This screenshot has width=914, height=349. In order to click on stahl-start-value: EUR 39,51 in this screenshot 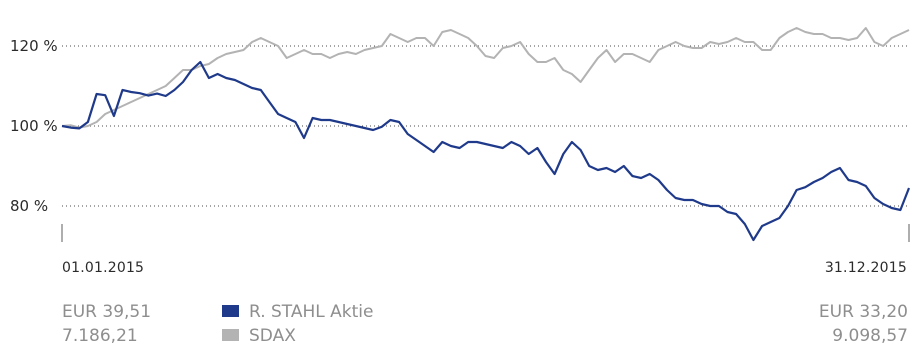, I will do `click(107, 312)`.